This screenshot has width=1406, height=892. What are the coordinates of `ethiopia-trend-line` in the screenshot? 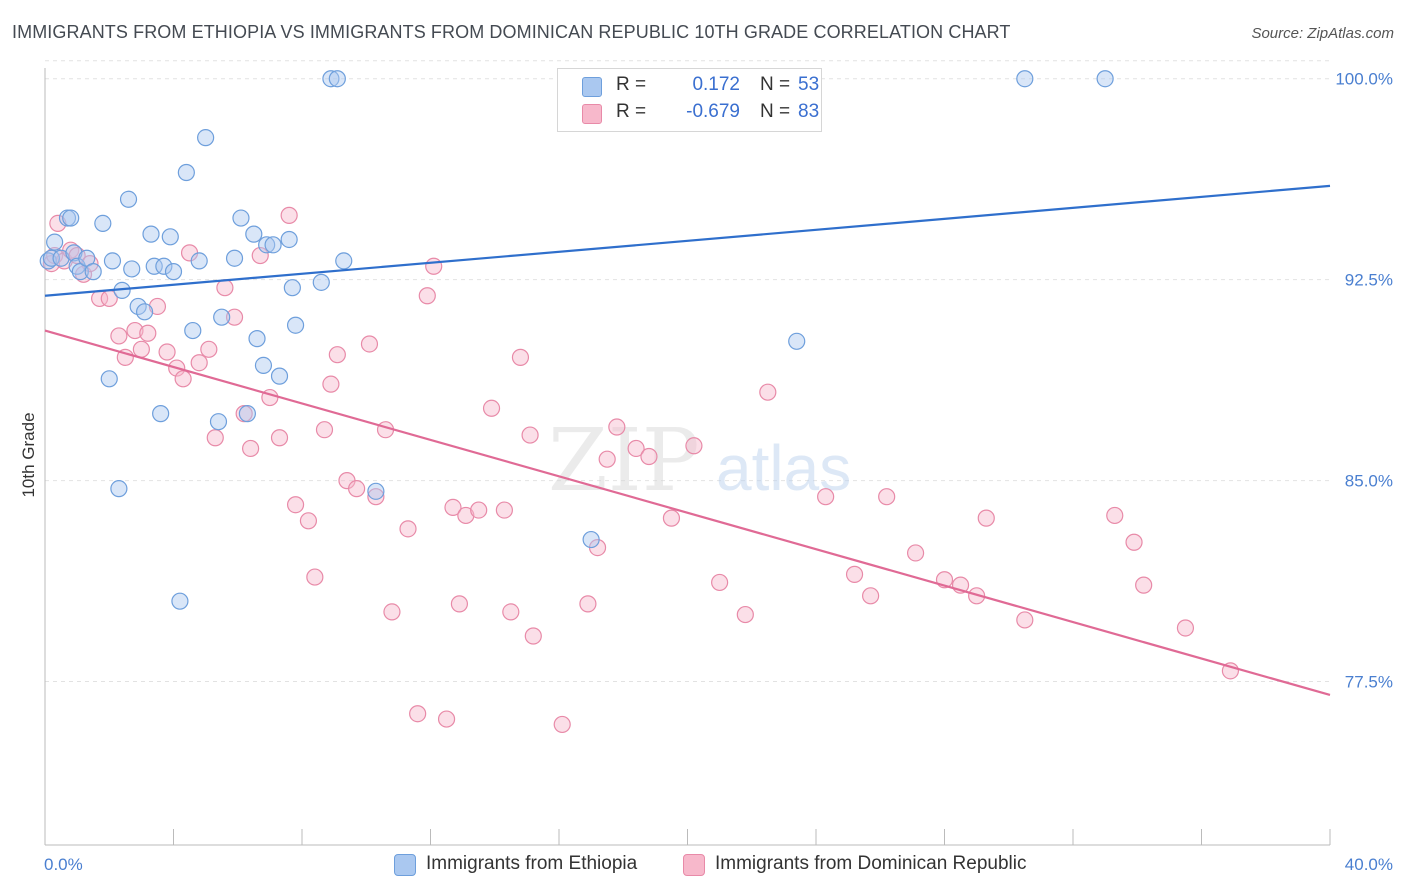 It's located at (687, 240).